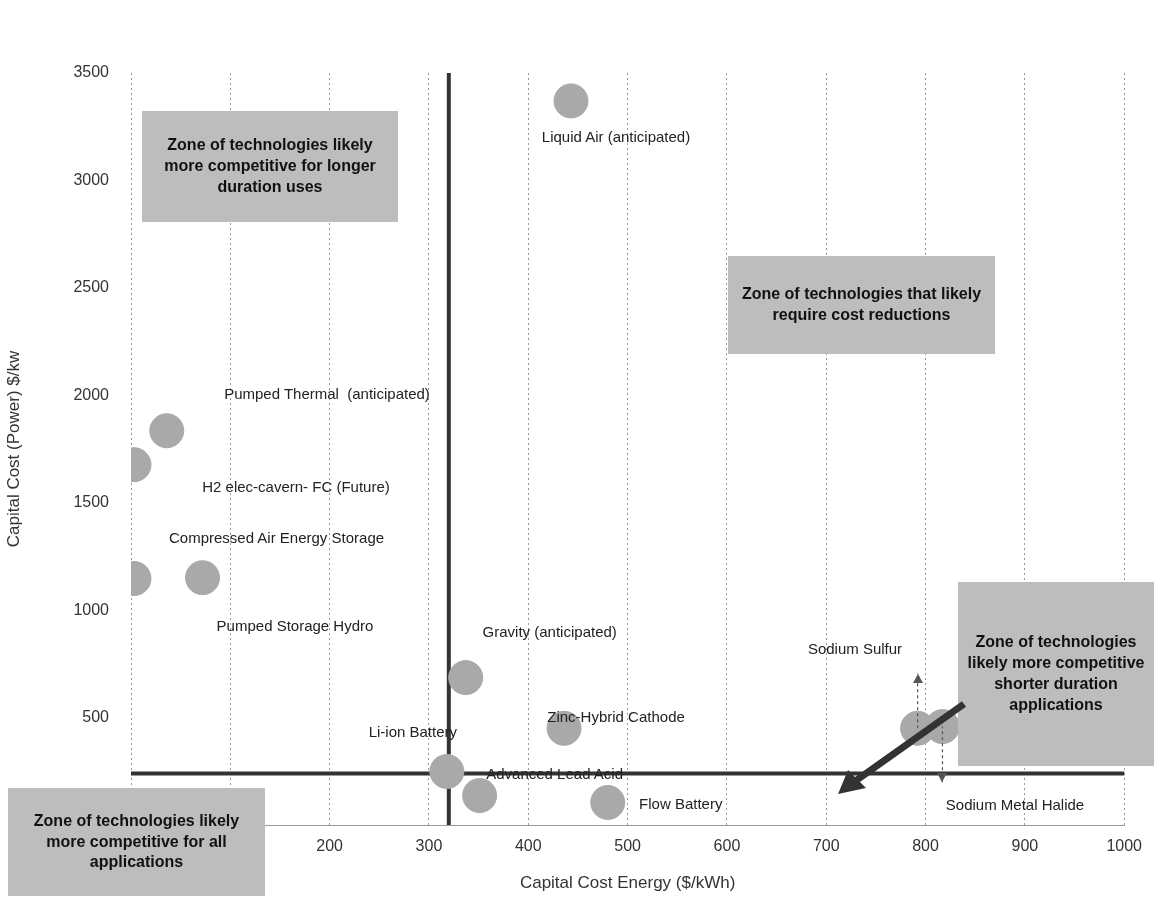  Describe the element at coordinates (826, 846) in the screenshot. I see `x-tick-label: 700` at that location.